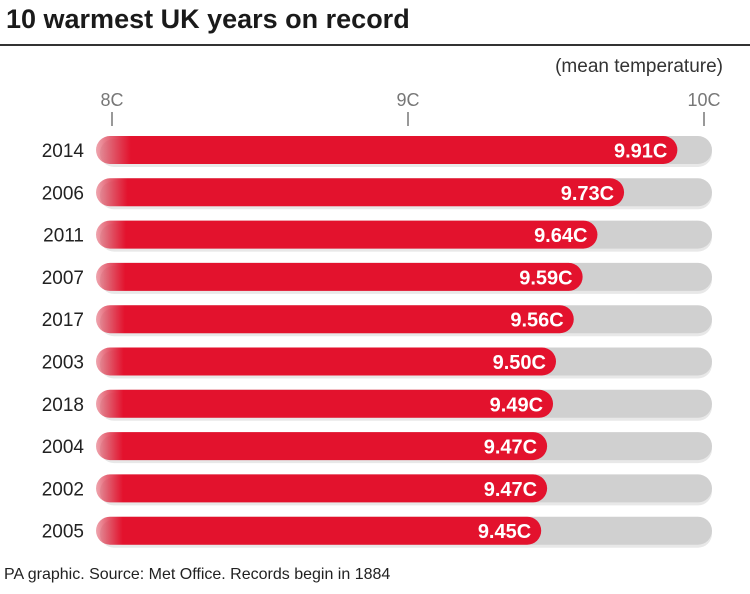 Image resolution: width=750 pixels, height=594 pixels. Describe the element at coordinates (63, 320) in the screenshot. I see `category-label: 2017` at that location.